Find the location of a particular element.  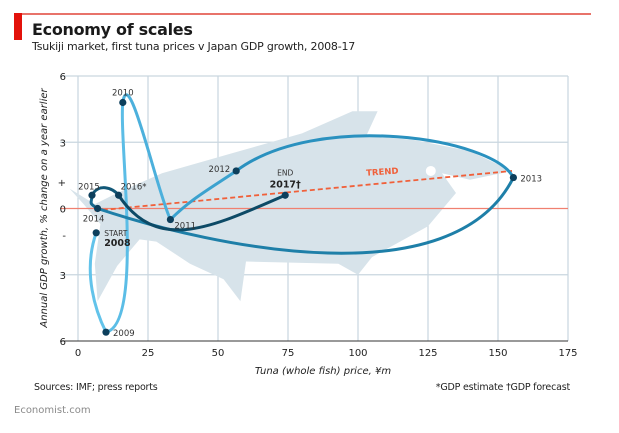

top-rule is located at coordinates (302, 14).